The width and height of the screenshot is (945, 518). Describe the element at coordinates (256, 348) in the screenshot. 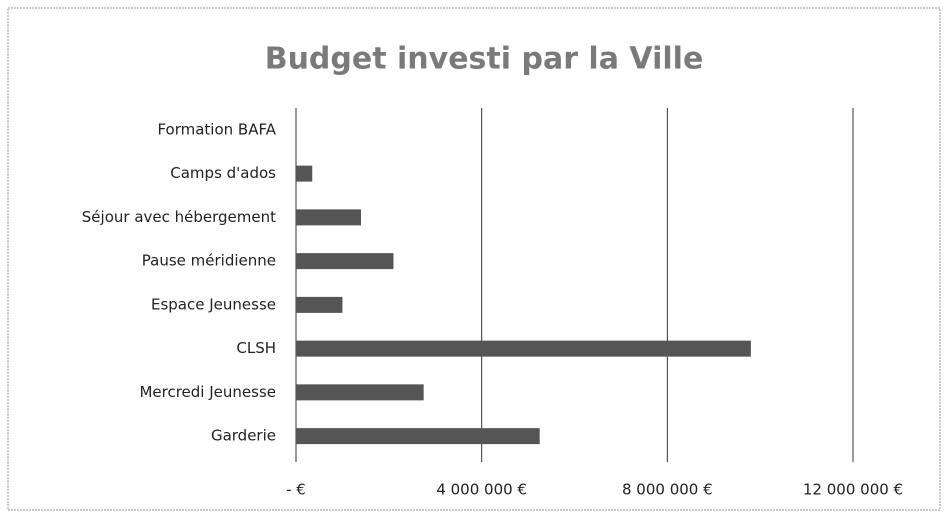

I see `y-tick-label: CLSH` at that location.